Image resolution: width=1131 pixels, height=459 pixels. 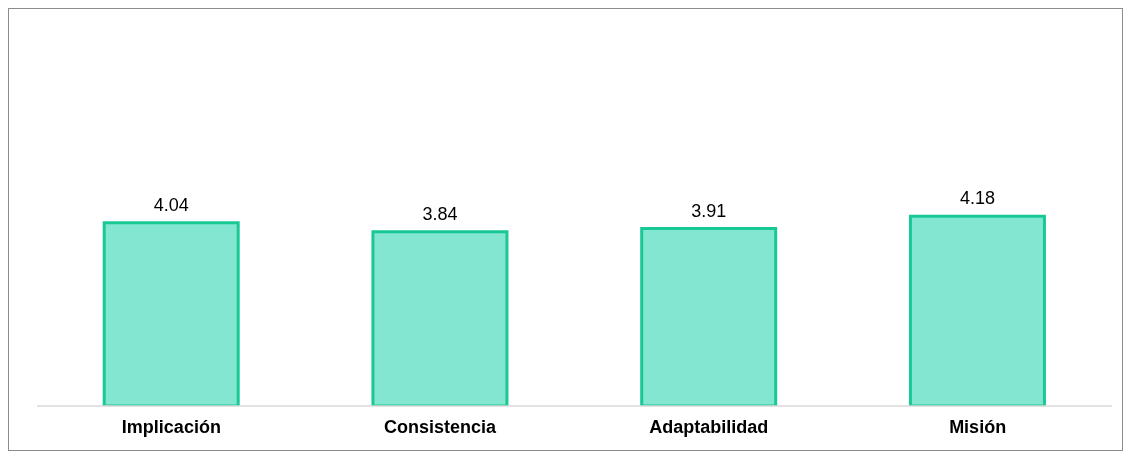 What do you see at coordinates (709, 426) in the screenshot?
I see `x-tick-label: Adaptabilidad` at bounding box center [709, 426].